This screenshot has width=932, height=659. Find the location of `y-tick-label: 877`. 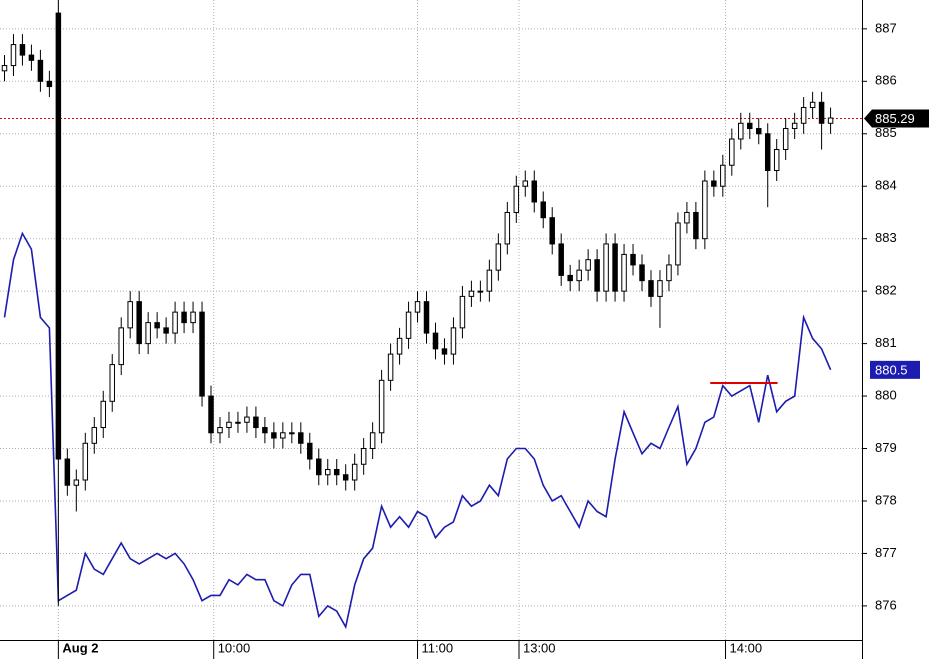

y-tick-label: 877 is located at coordinates (886, 552).